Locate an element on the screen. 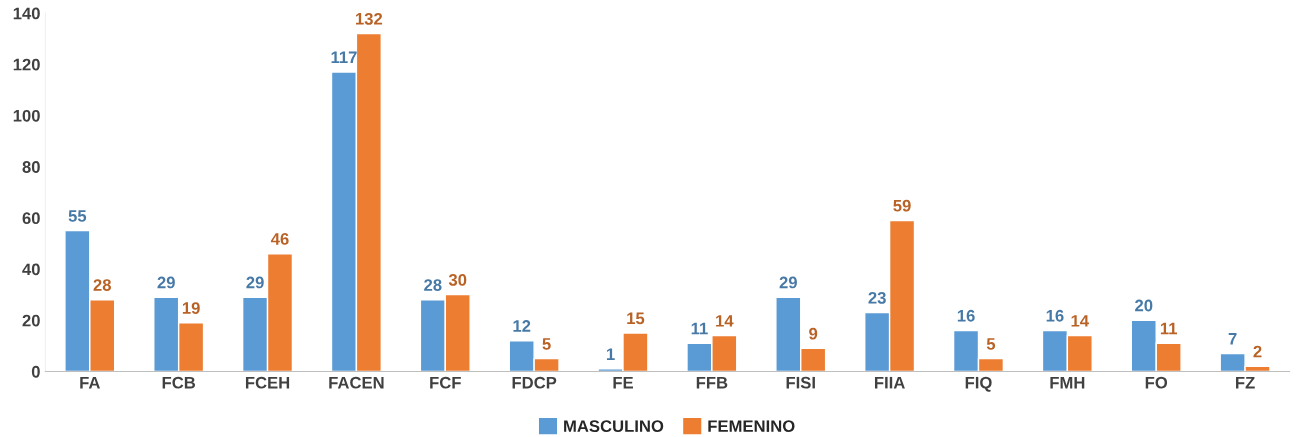  data-label: 132 is located at coordinates (369, 18).